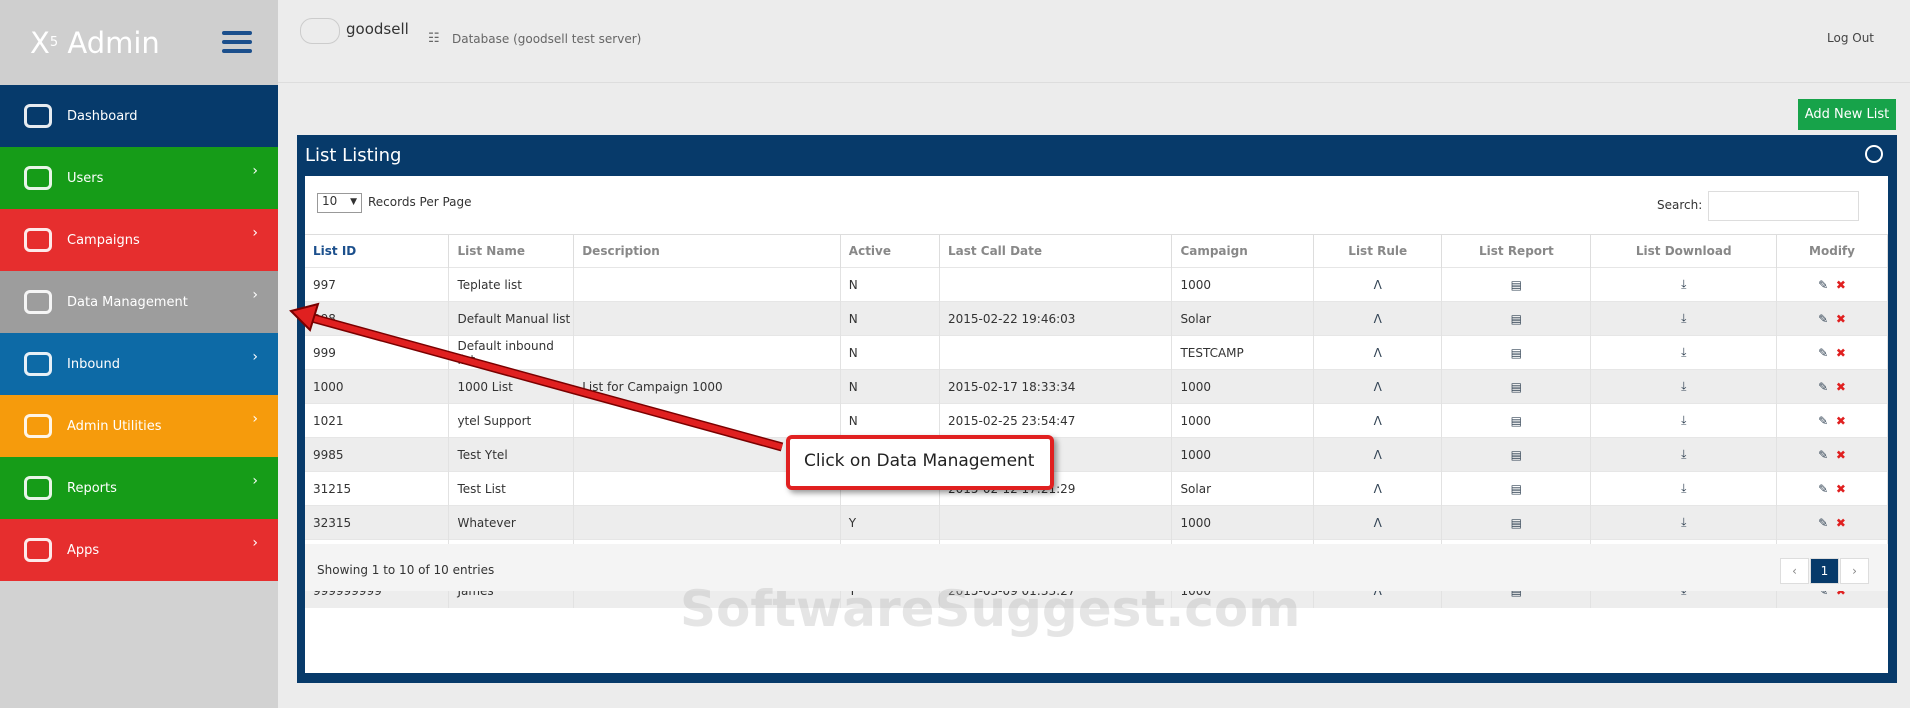 The width and height of the screenshot is (1910, 708). What do you see at coordinates (139, 302) in the screenshot?
I see `menu-item: Data Management ›` at bounding box center [139, 302].